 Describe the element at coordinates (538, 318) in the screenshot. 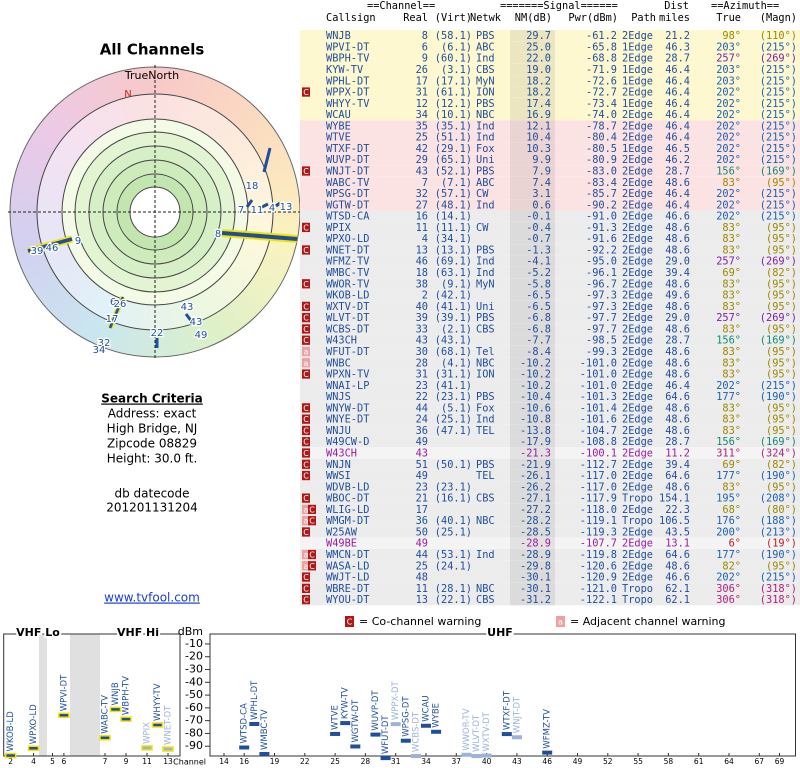

I see `table-cell: -6.8` at that location.